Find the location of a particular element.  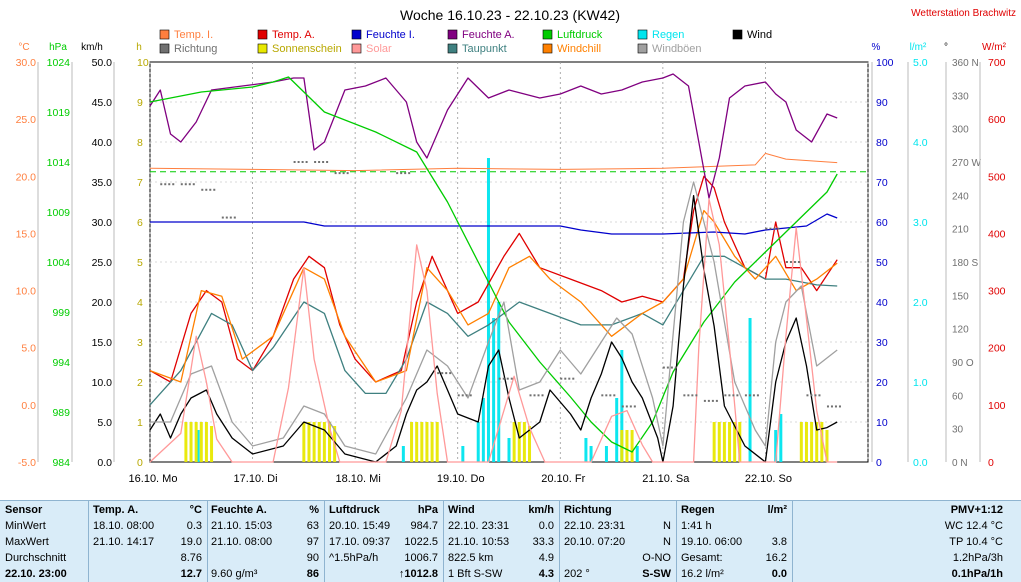

table-row: 20.10. 07:20 N is located at coordinates (617, 542).